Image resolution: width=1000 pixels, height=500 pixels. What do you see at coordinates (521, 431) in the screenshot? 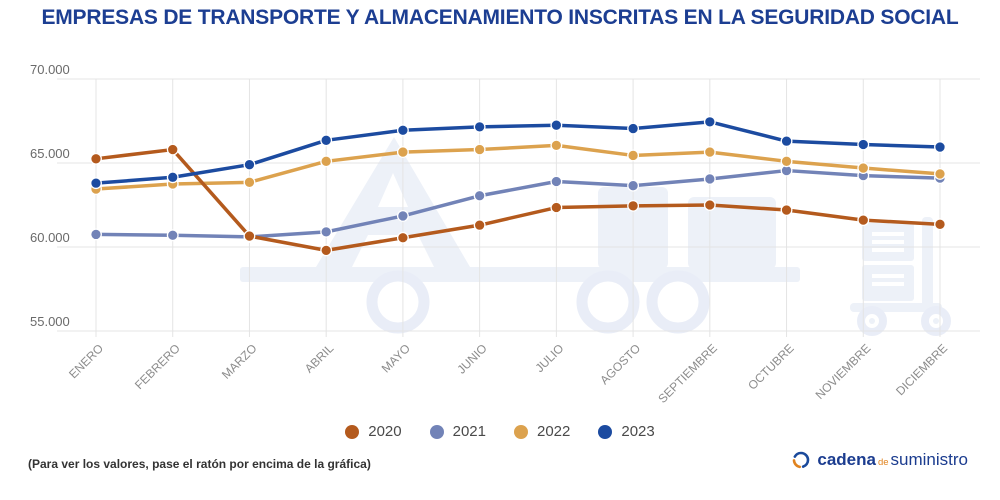
I see `legend-dot-2022` at bounding box center [521, 431].